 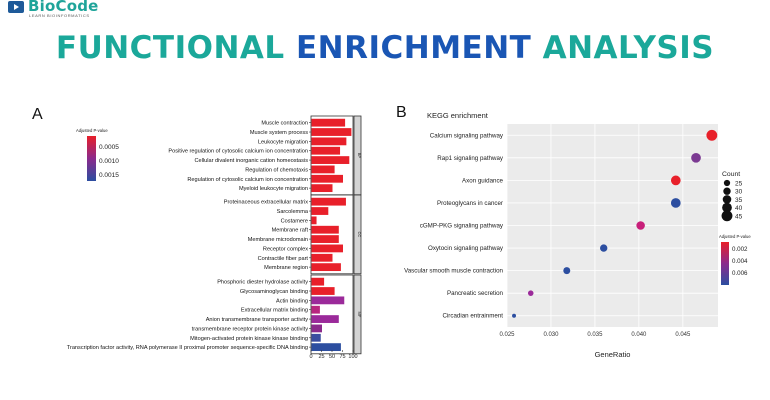 I want to click on page-title: FUNCTIONAL ENRICHMENT ANALYSIS, so click(x=385, y=48).